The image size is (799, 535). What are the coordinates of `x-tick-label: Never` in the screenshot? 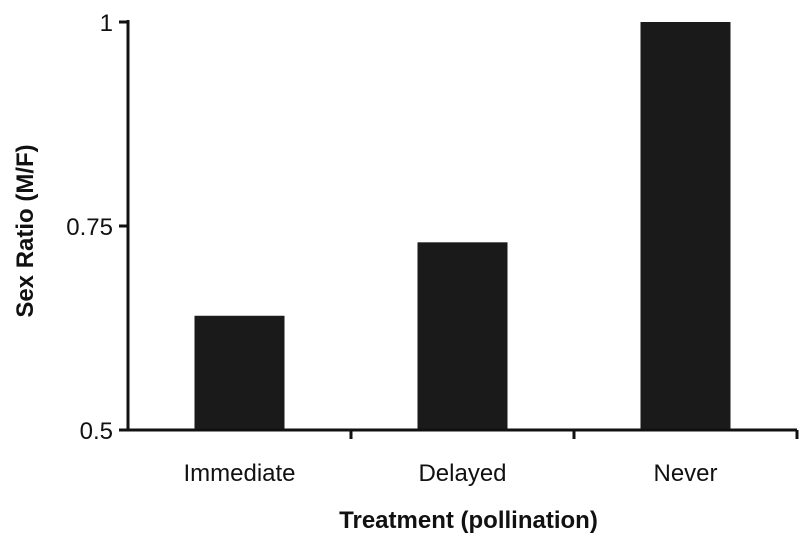 It's located at (685, 473).